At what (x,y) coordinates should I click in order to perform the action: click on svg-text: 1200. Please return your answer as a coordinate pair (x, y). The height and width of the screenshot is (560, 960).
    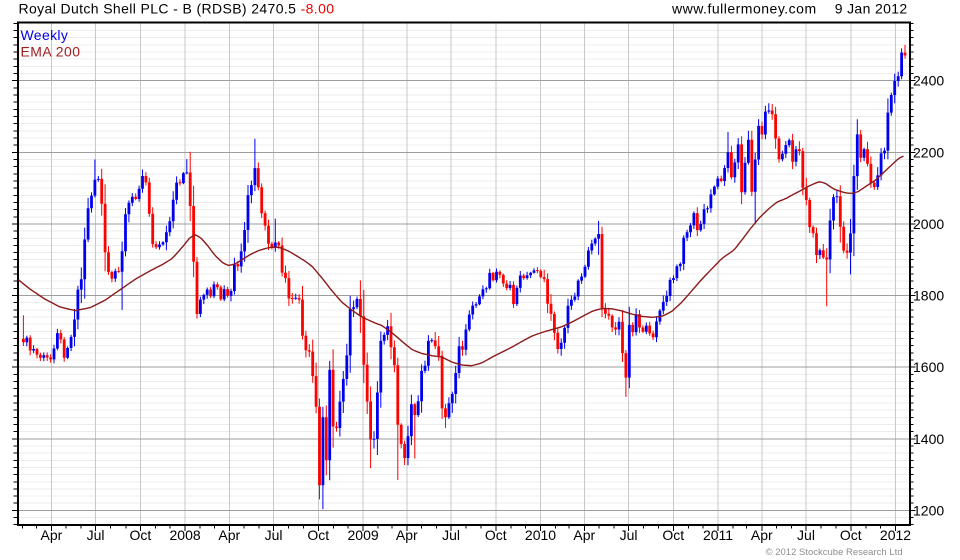
    Looking at the image, I should click on (928, 510).